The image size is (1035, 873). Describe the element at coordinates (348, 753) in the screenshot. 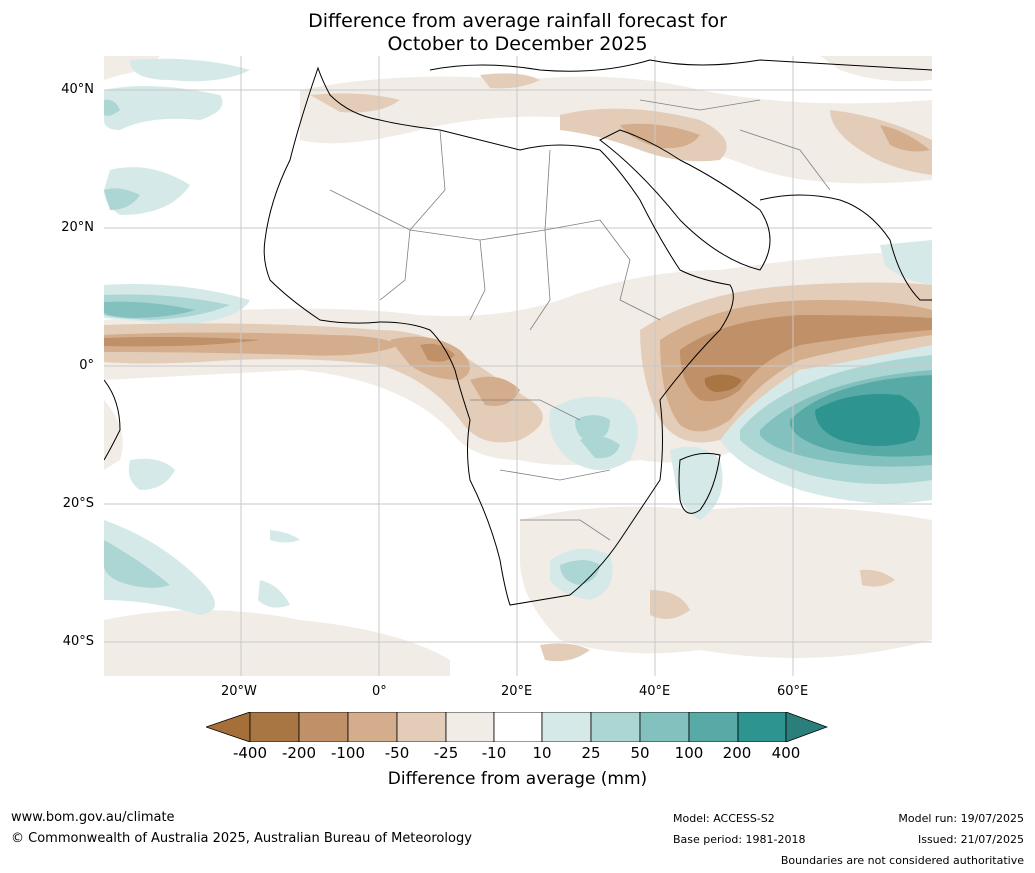

I see `legend-tick: -100` at that location.